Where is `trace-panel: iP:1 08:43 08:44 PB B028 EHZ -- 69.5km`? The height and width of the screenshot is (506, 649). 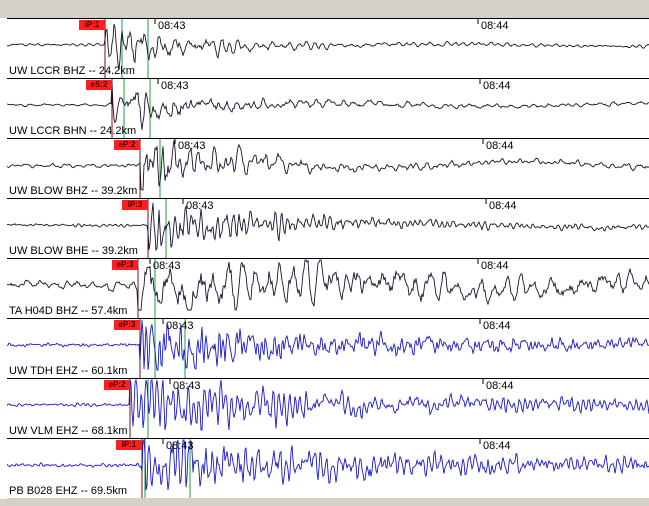 trace-panel: iP:1 08:43 08:44 PB B028 EHZ -- 69.5km is located at coordinates (328, 468).